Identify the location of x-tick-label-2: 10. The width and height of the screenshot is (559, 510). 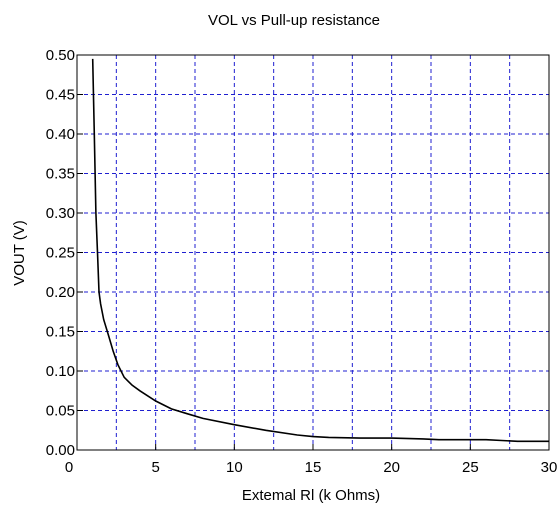
(234, 467).